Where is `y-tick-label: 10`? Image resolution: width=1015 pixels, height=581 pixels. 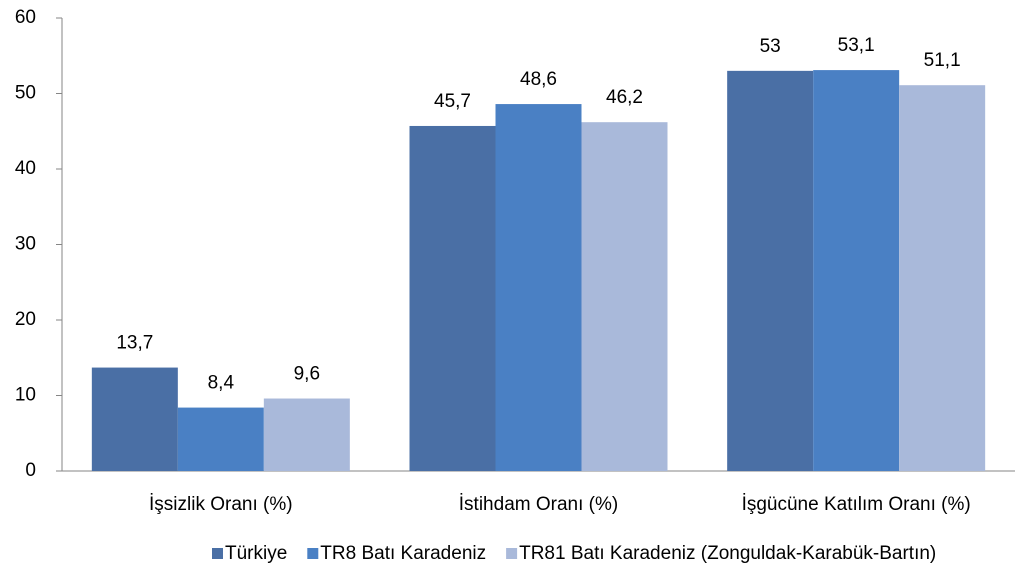
y-tick-label: 10 is located at coordinates (25, 395).